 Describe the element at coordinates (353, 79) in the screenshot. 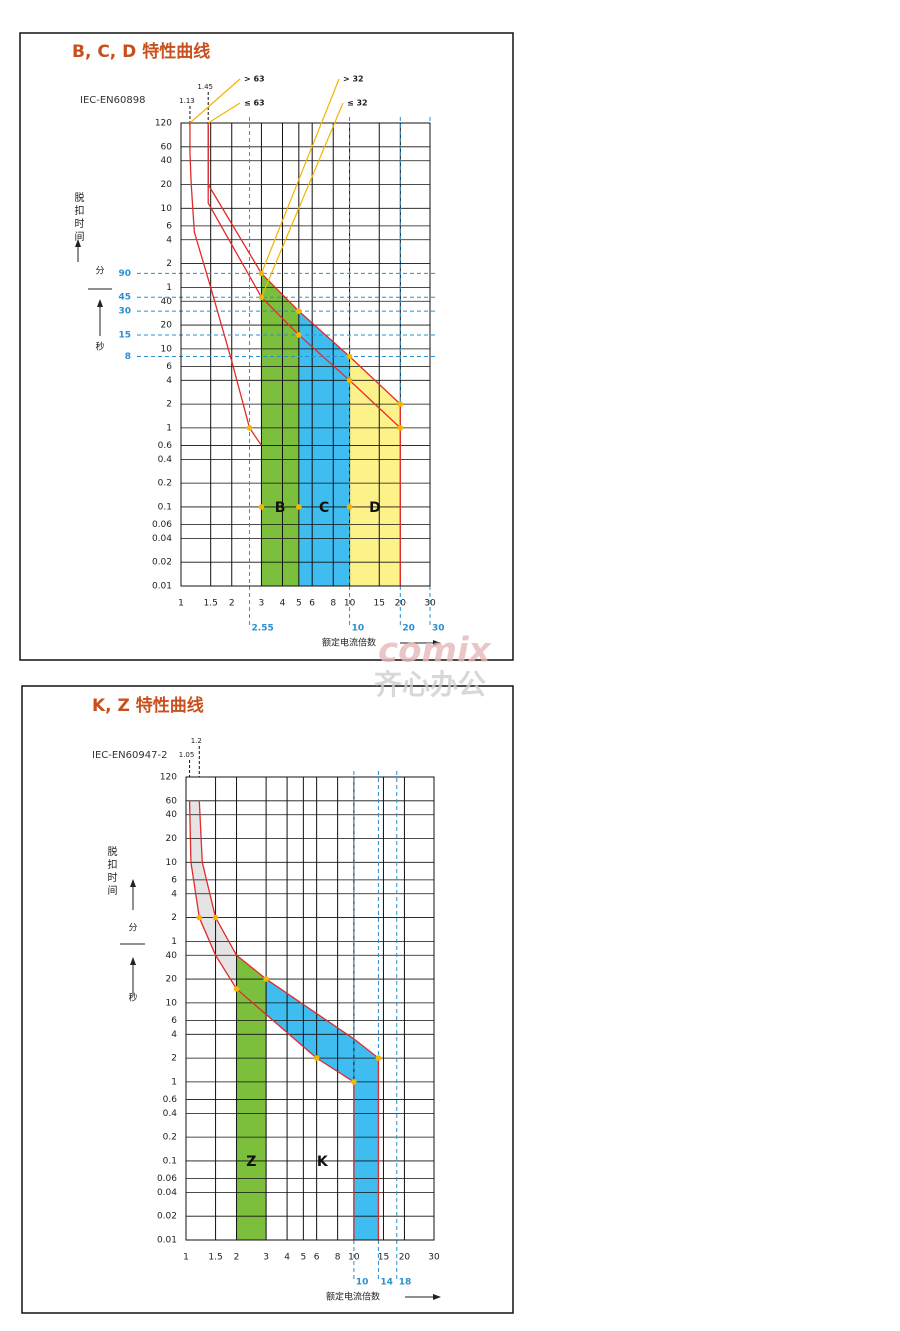

I see `leader-label: > 32` at that location.